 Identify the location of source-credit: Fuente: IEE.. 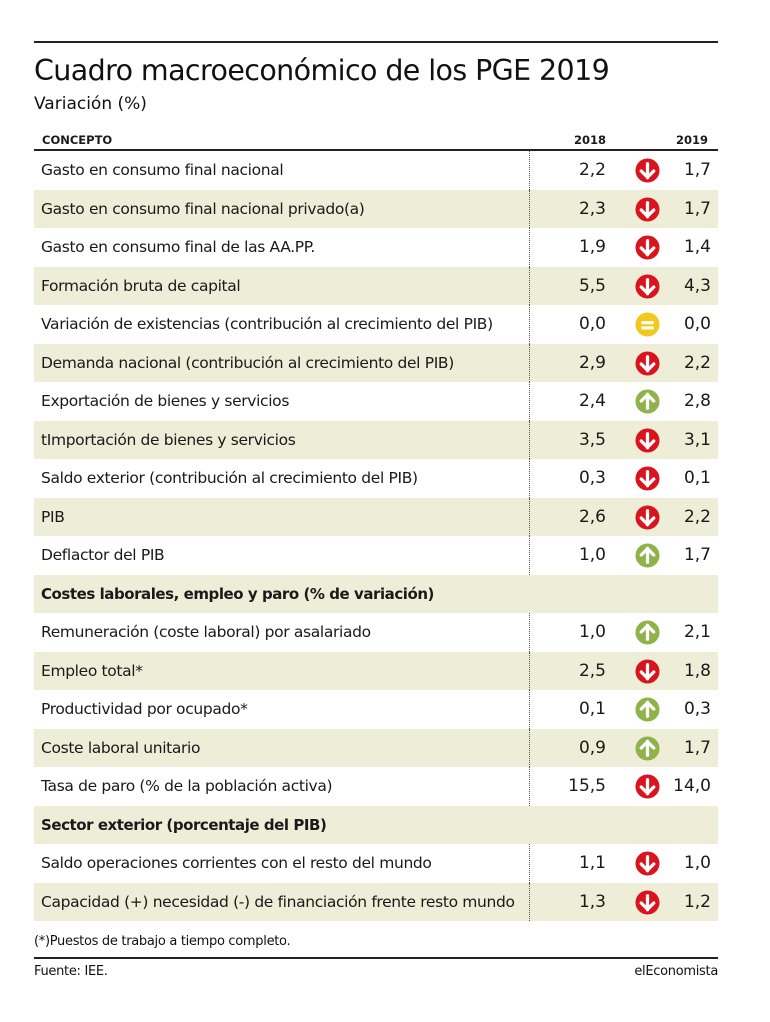
(71, 971).